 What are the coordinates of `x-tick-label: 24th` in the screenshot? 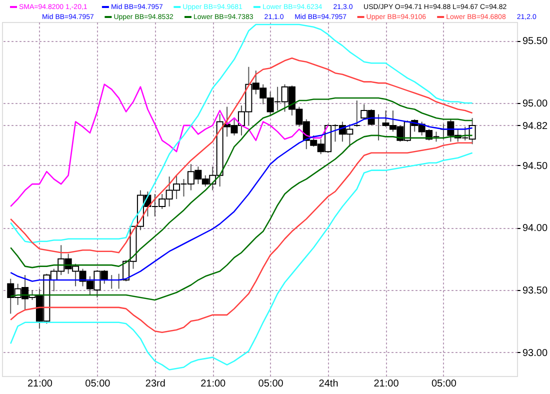 It's located at (328, 384).